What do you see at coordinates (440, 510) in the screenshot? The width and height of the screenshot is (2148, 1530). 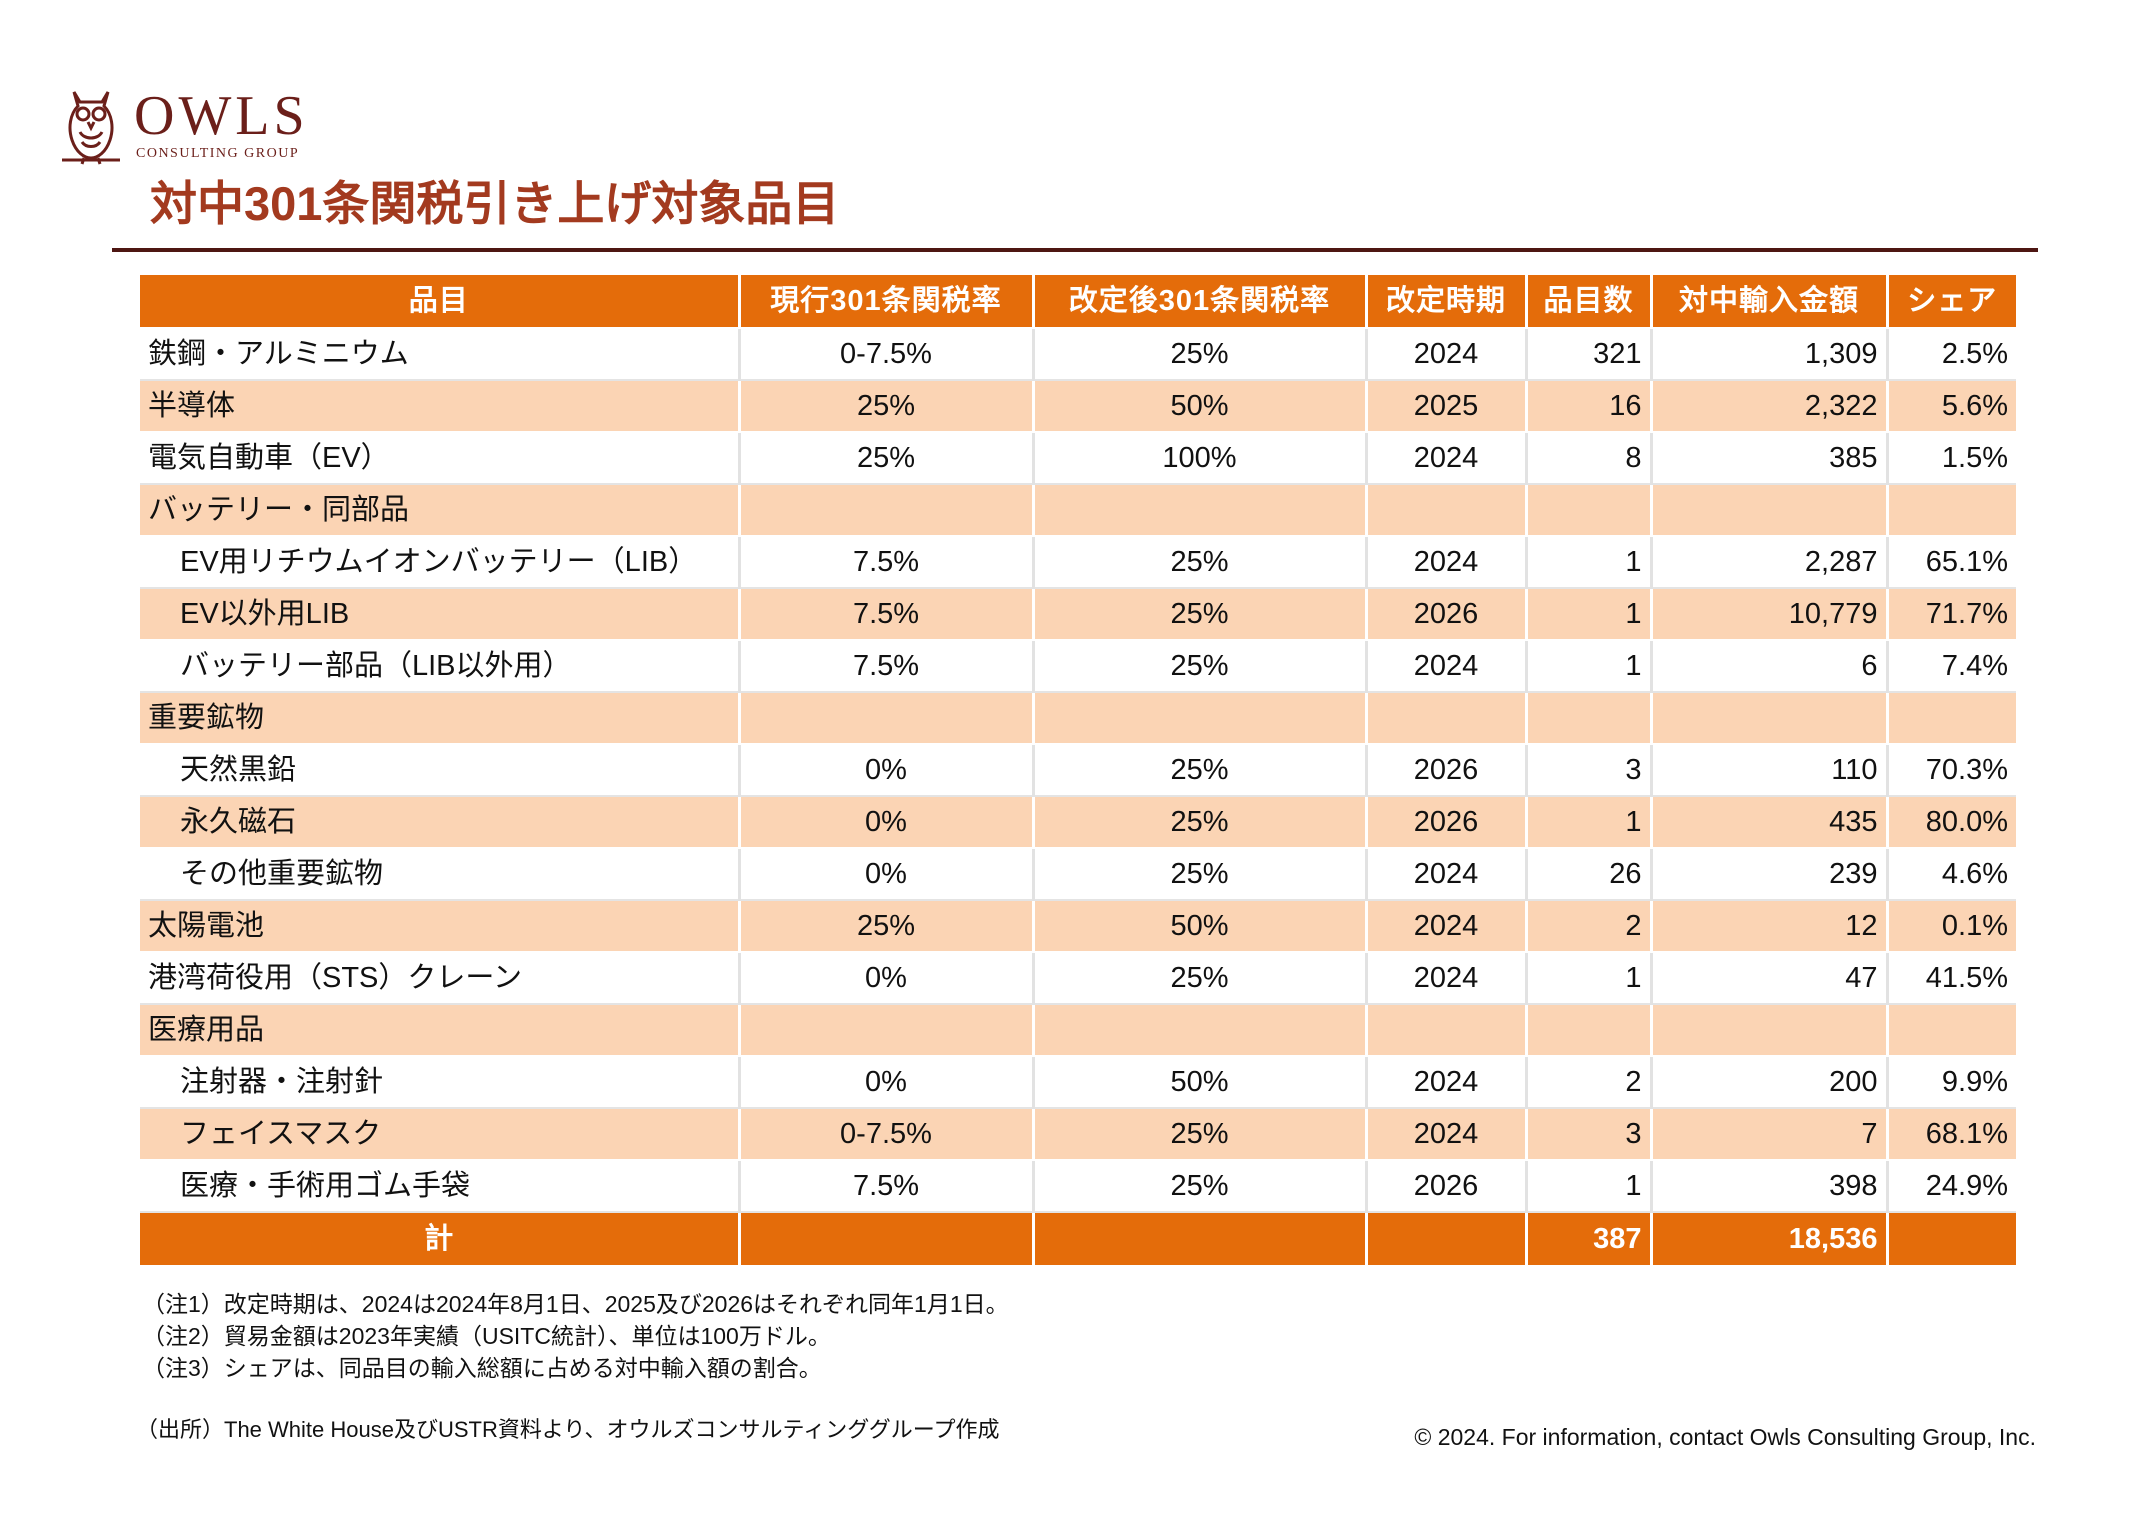 I see `cell-item-name: バッテリー・同部品` at bounding box center [440, 510].